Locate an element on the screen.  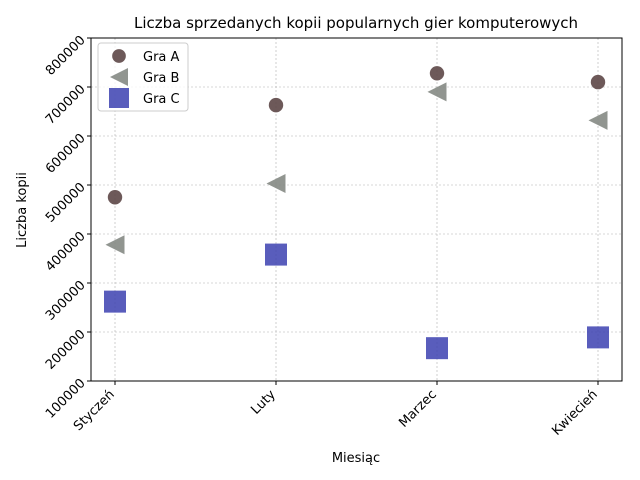
legend: Gra A Gra B Gra C is located at coordinates (143, 77).